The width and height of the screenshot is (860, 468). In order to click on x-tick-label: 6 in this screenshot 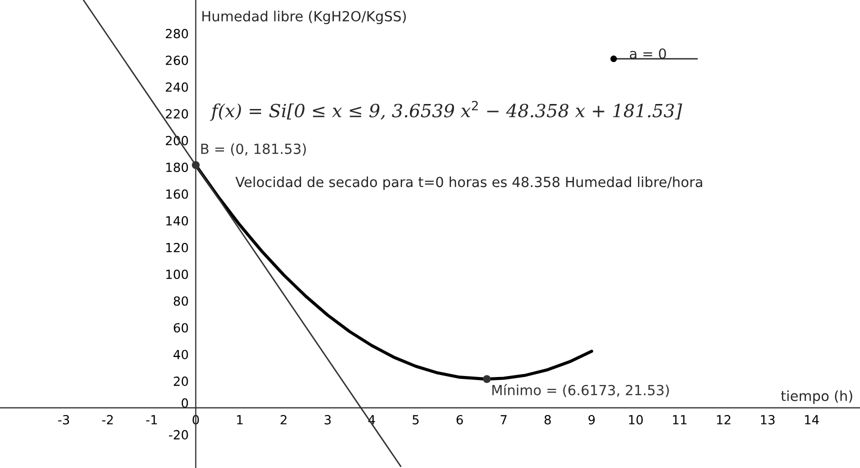, I will do `click(459, 419)`.